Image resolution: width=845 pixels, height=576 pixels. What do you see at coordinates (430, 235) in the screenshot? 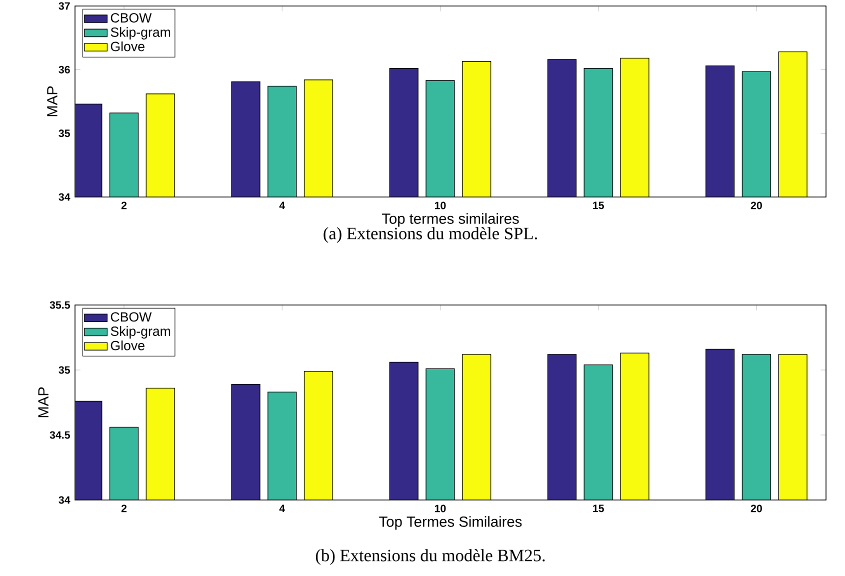
I see `text: (a) Extensions du modèle SPL.` at bounding box center [430, 235].